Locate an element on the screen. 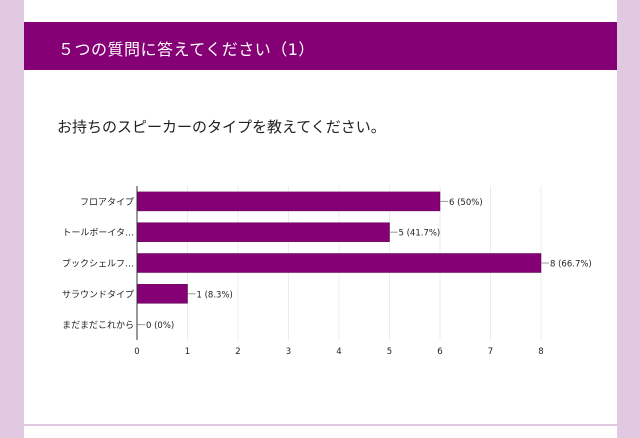  x-tick-label: 3 is located at coordinates (288, 352).